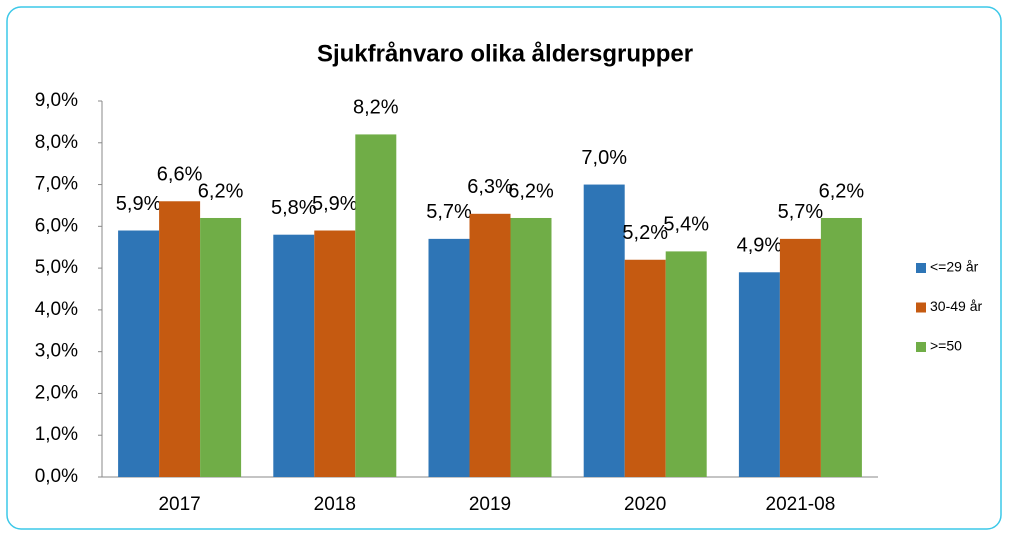 This screenshot has height=533, width=1009. I want to click on x-tick-label: 2018, so click(335, 504).